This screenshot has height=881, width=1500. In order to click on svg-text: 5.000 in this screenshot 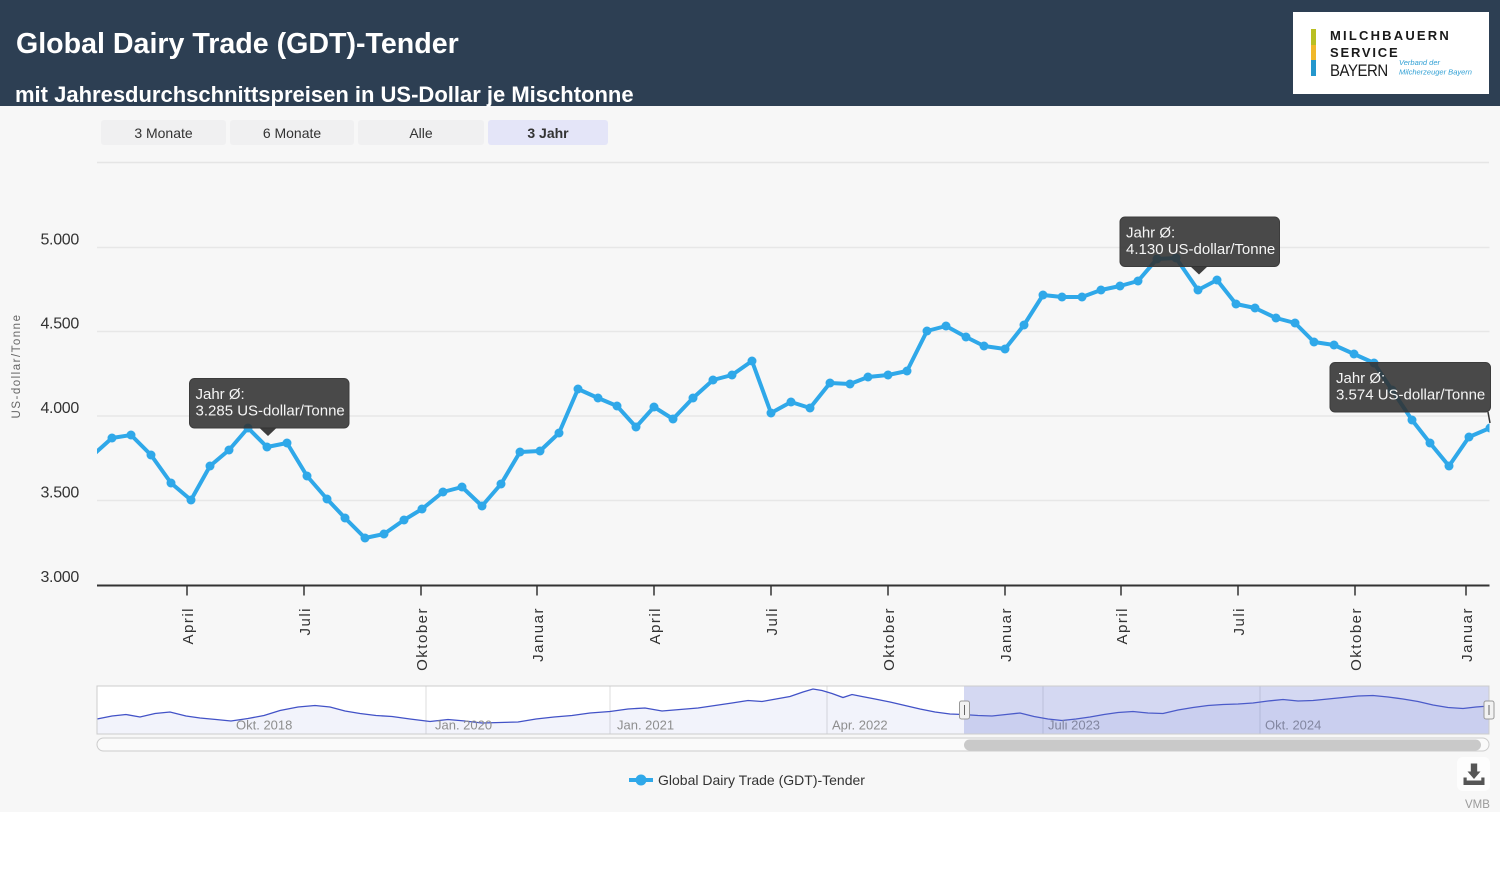, I will do `click(59, 240)`.